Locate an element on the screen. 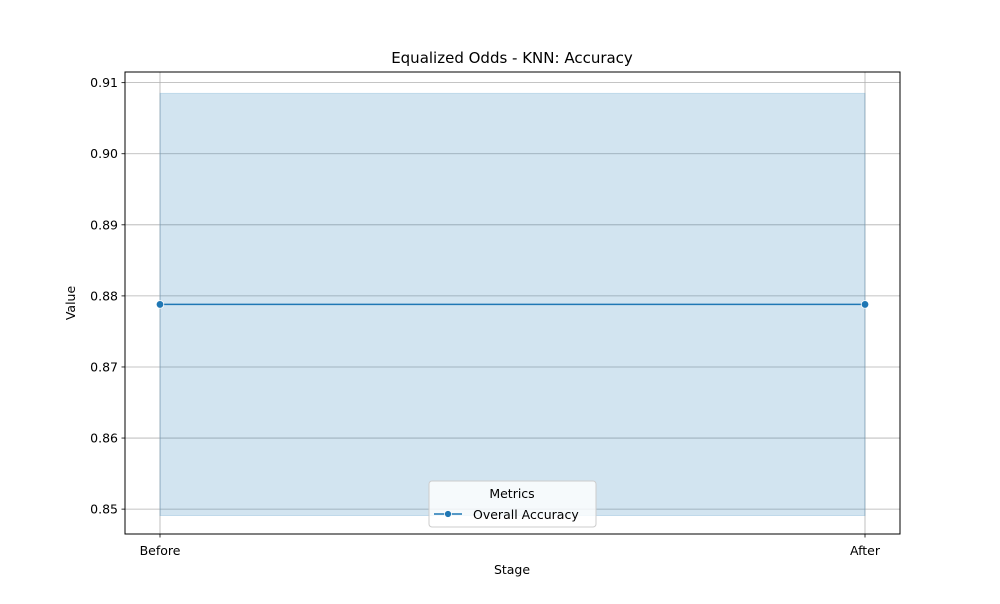 This screenshot has width=1000, height=604. series-layer is located at coordinates (512, 304).